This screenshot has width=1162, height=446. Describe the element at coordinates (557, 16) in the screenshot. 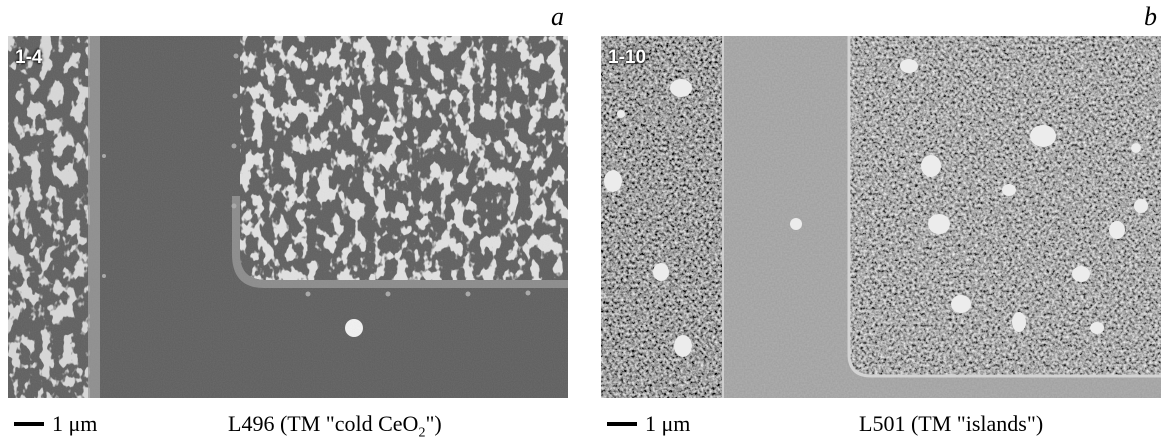

I see `panel-letter: a` at that location.